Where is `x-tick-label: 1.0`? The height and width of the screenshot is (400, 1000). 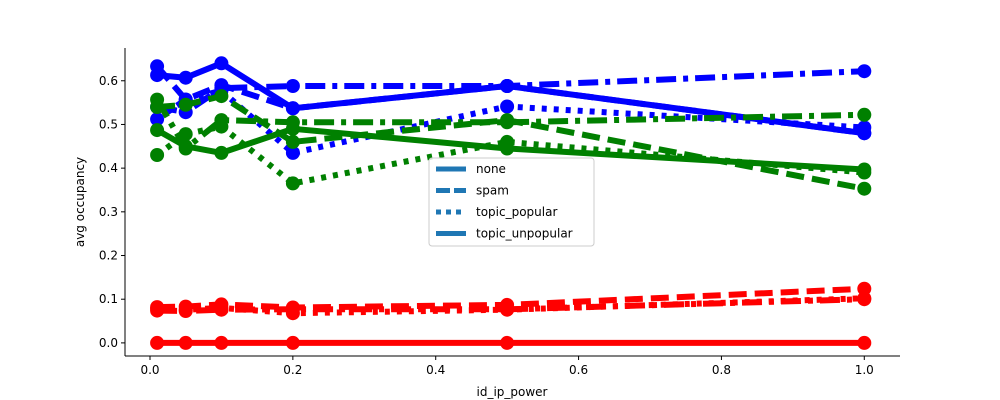 x-tick-label: 1.0 is located at coordinates (864, 370).